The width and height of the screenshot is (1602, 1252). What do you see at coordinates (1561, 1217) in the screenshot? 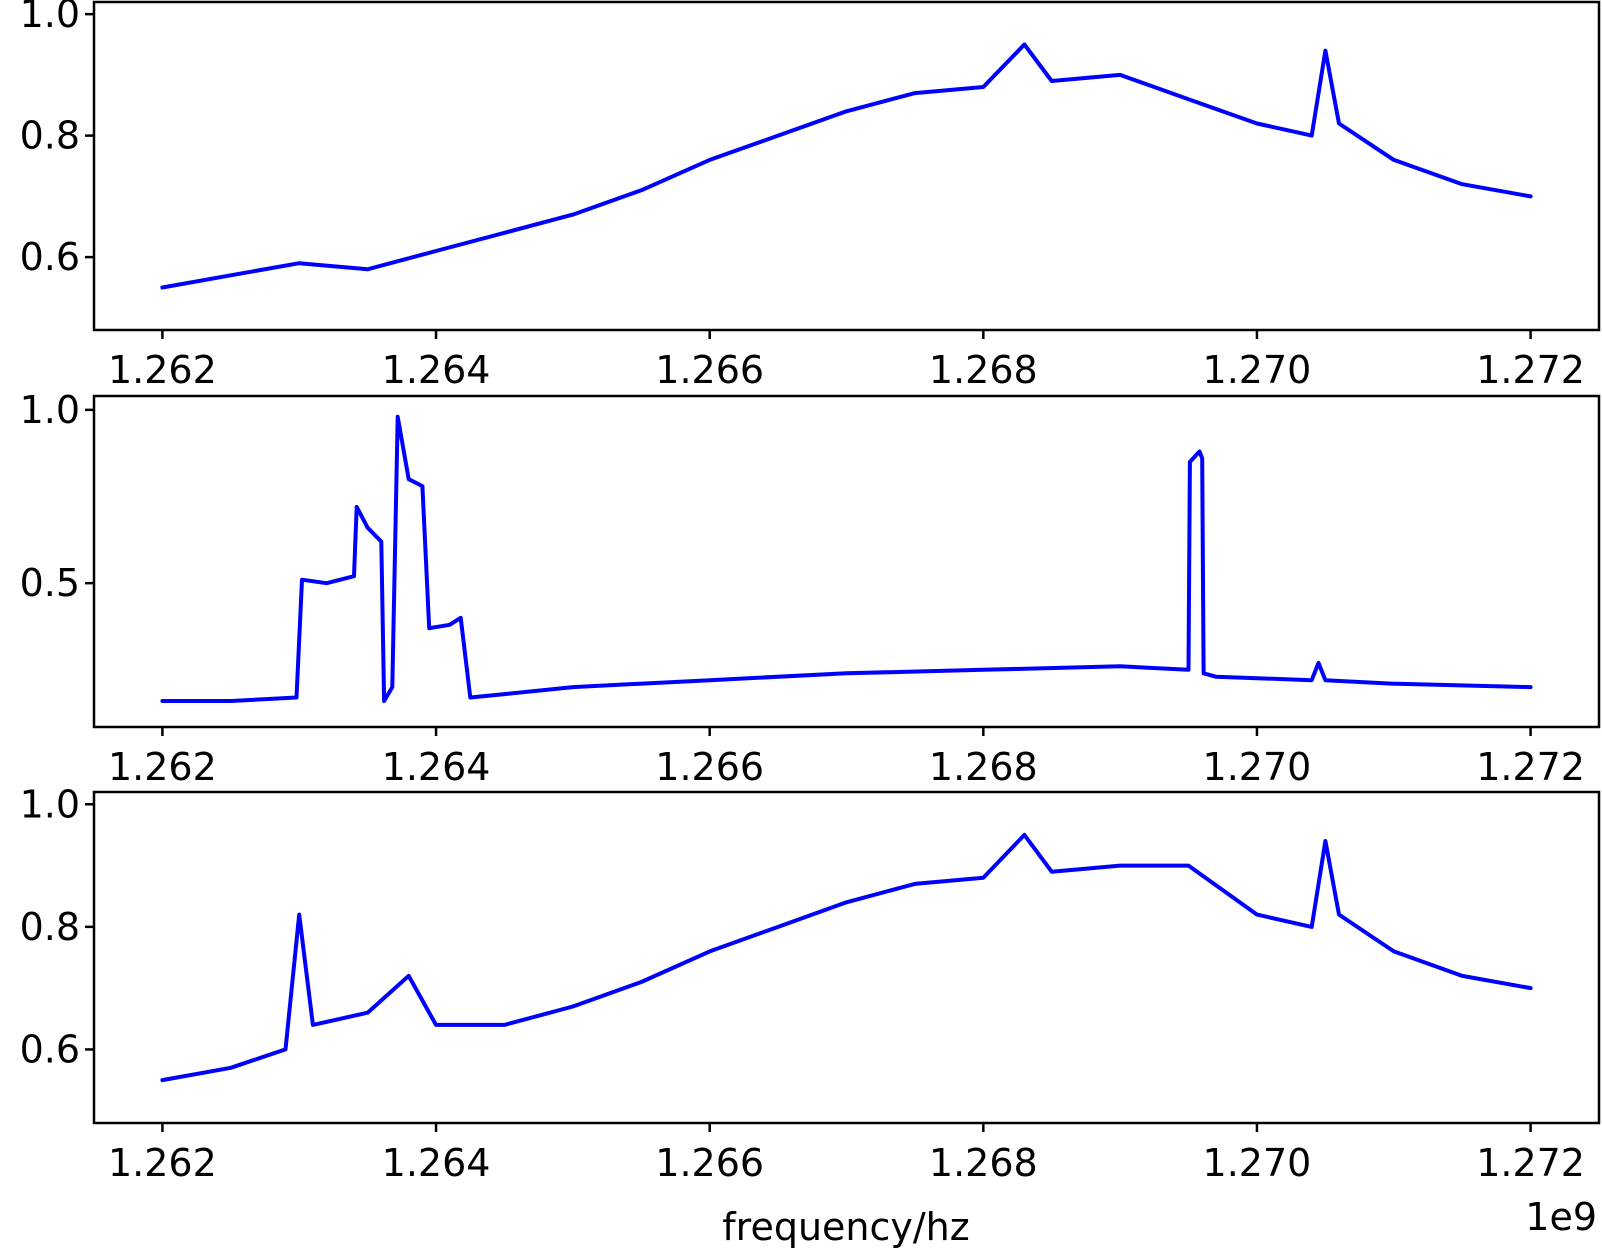
I see `x-offset-text: 1e9` at bounding box center [1561, 1217].